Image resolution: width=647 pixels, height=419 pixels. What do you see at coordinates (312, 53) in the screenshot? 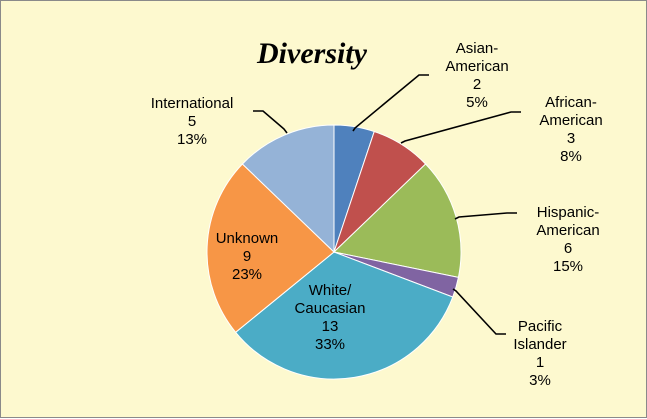
I see `chart-title: Diversity` at bounding box center [312, 53].